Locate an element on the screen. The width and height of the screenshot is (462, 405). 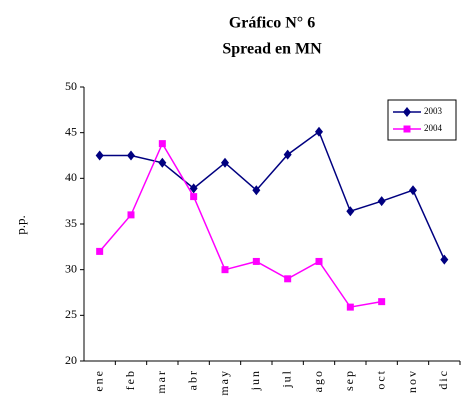
y-tick-label: 30 is located at coordinates (71, 268).